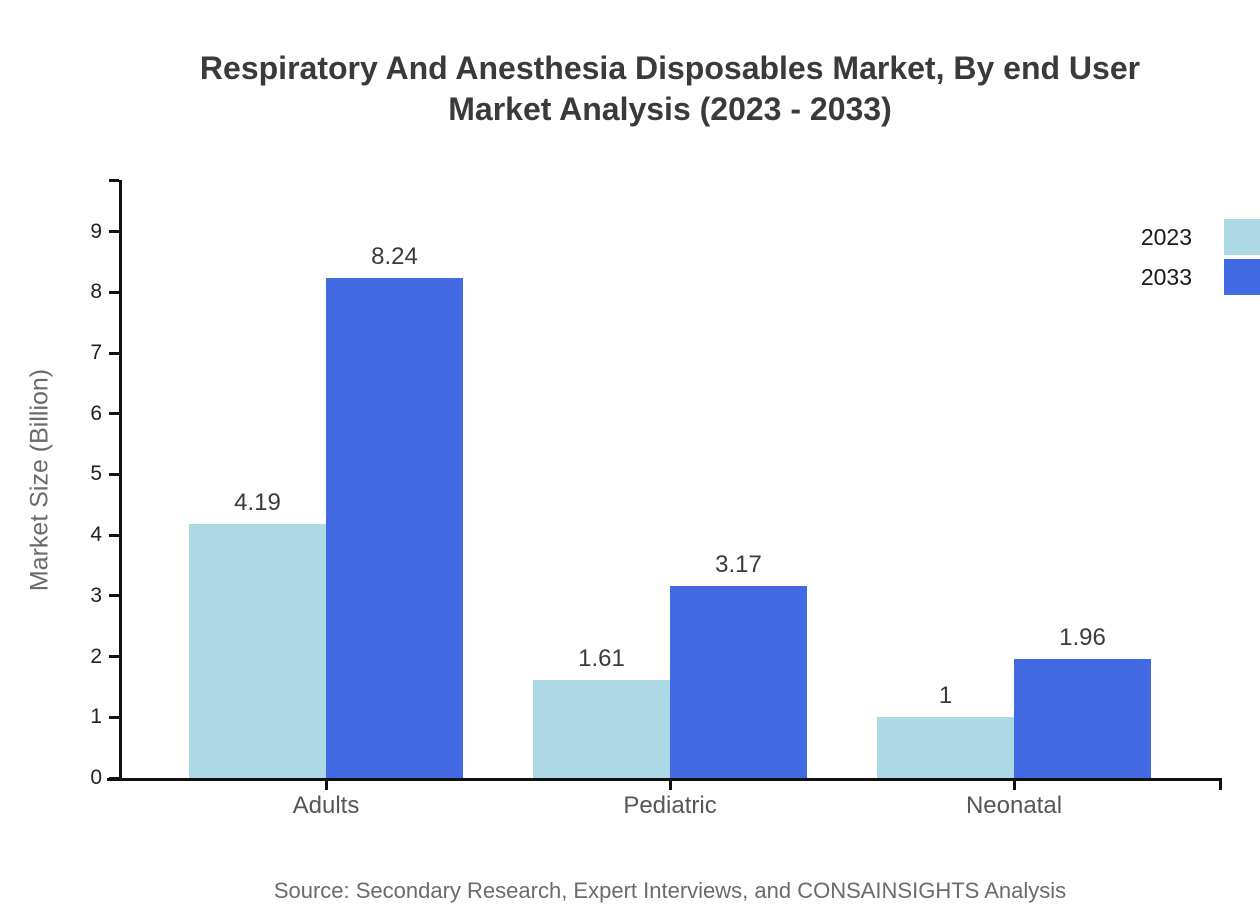 The height and width of the screenshot is (920, 1260). What do you see at coordinates (96, 535) in the screenshot?
I see `y-tick-label: 4` at bounding box center [96, 535].